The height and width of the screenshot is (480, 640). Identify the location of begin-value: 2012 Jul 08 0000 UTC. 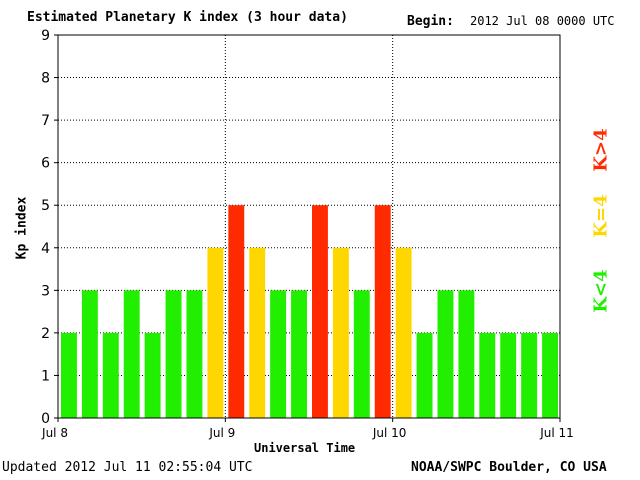
(542, 21).